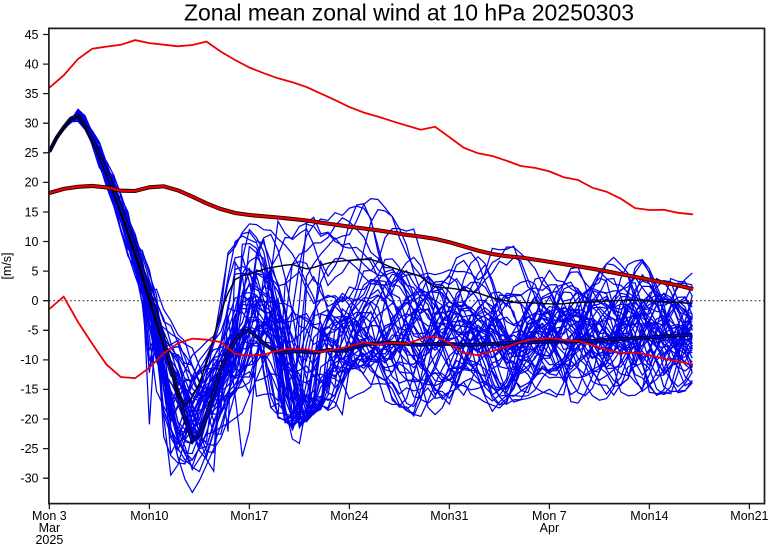 The image size is (770, 553). Describe the element at coordinates (49, 540) in the screenshot. I see `svg-text: 2025` at that location.